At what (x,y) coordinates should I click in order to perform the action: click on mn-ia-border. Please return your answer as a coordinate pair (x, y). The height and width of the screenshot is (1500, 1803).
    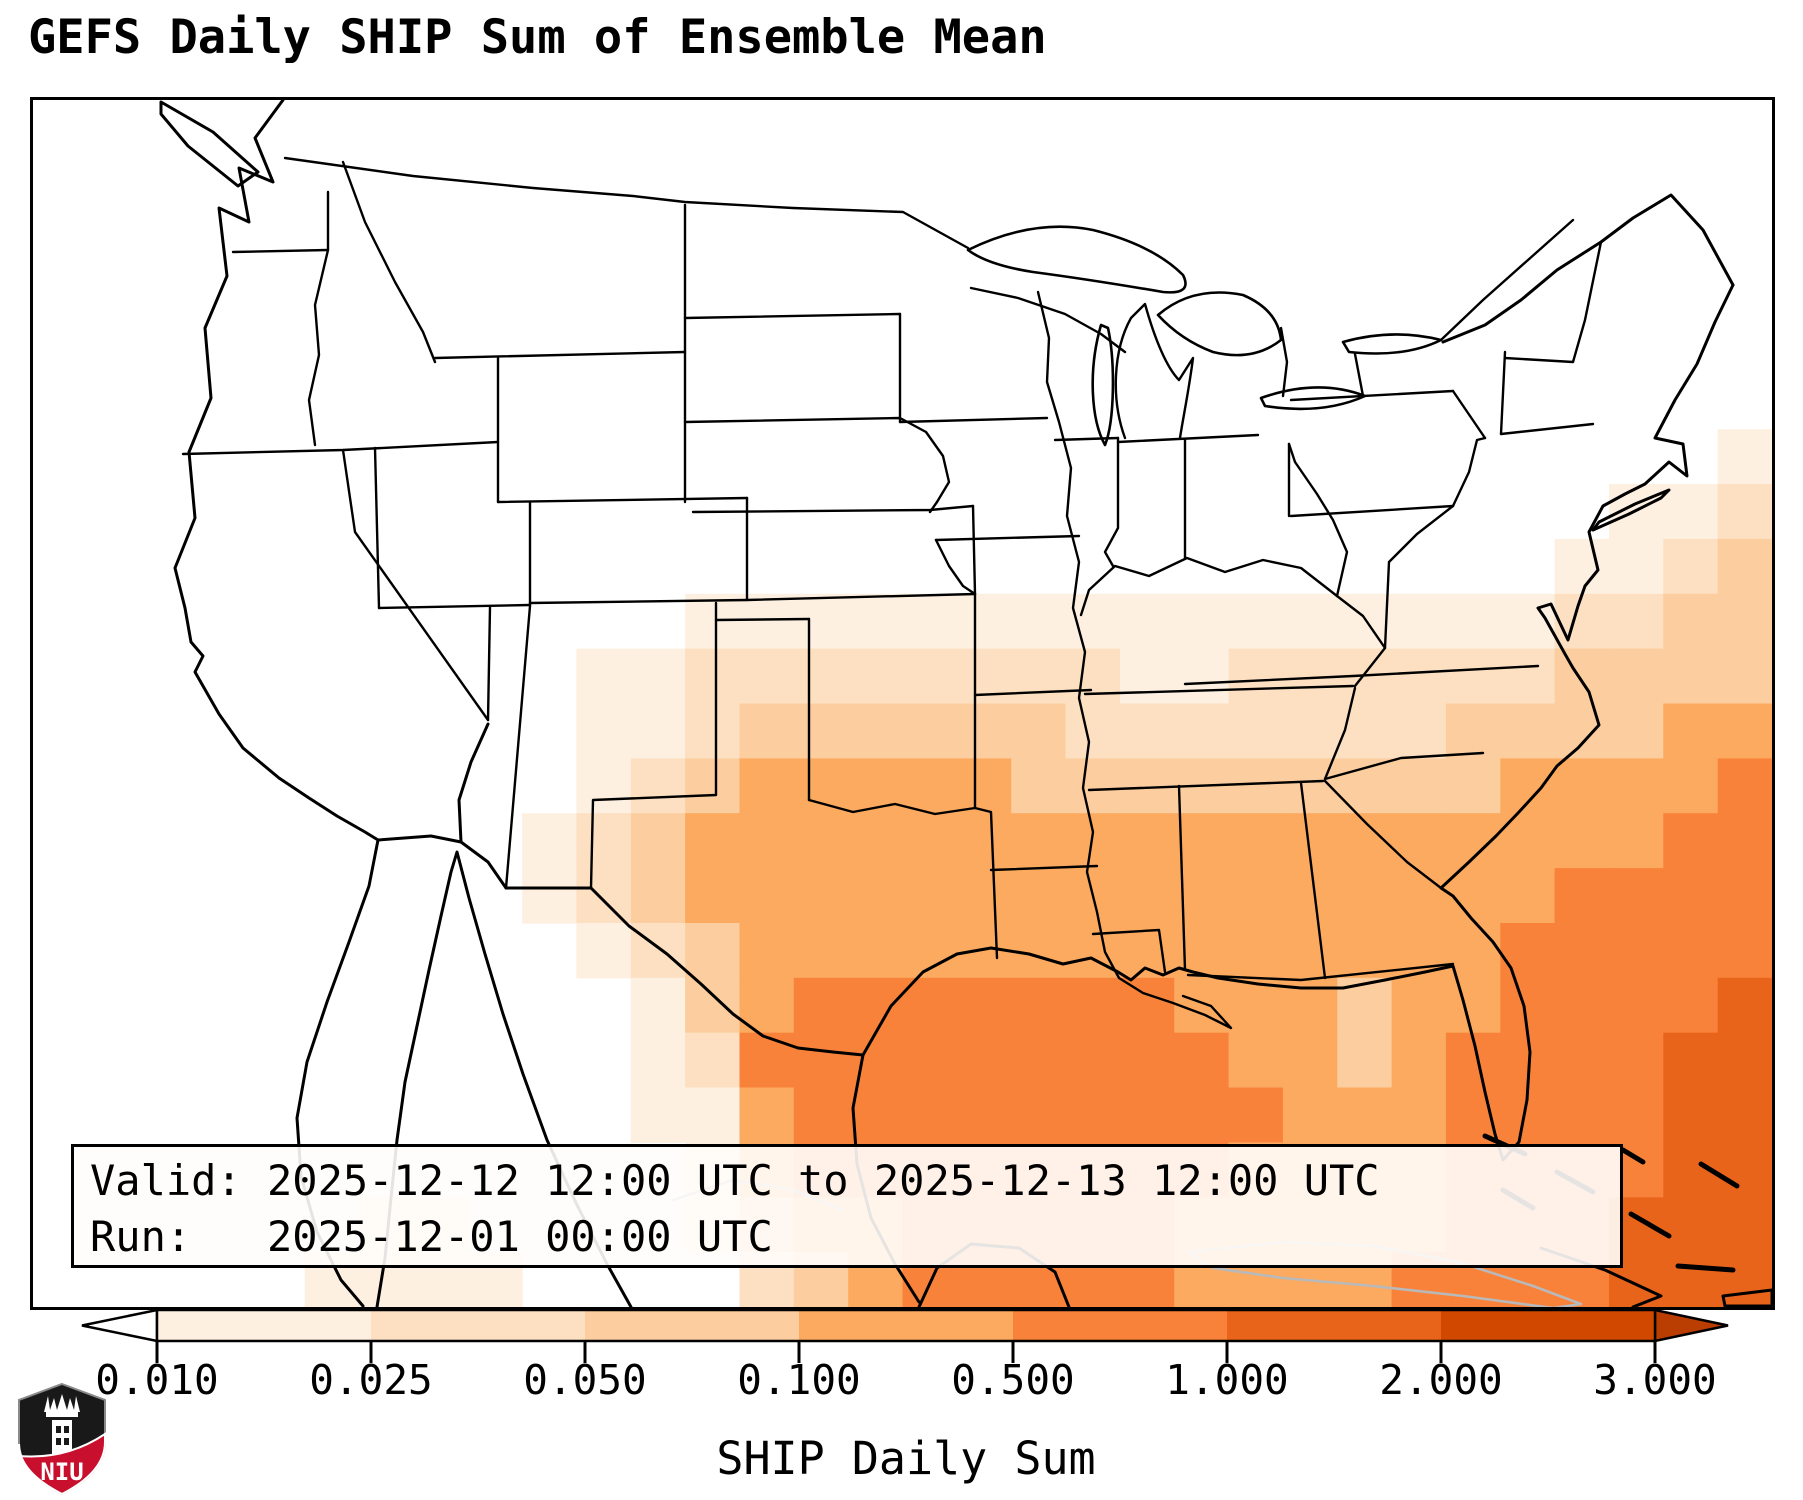
    Looking at the image, I should click on (973, 420).